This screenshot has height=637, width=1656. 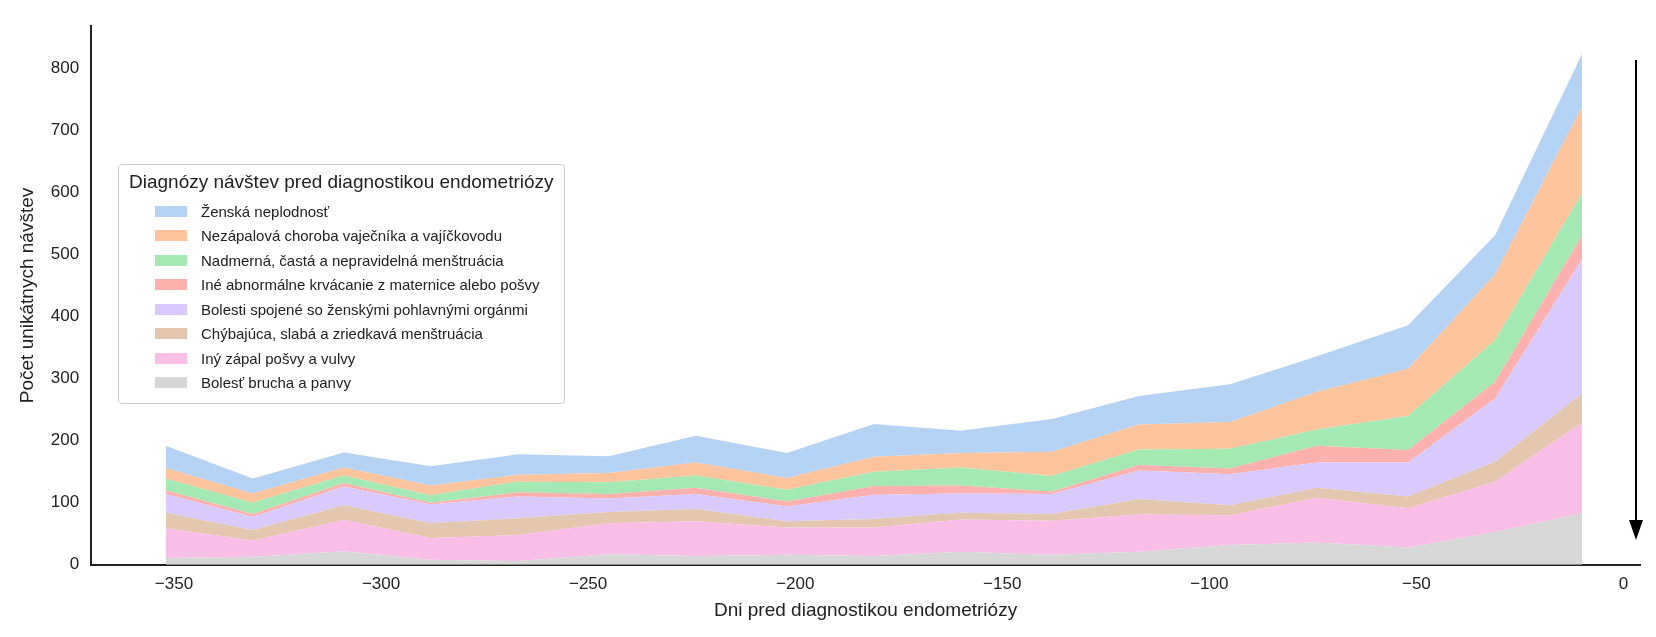 I want to click on y-tick-label: 0, so click(x=74, y=564).